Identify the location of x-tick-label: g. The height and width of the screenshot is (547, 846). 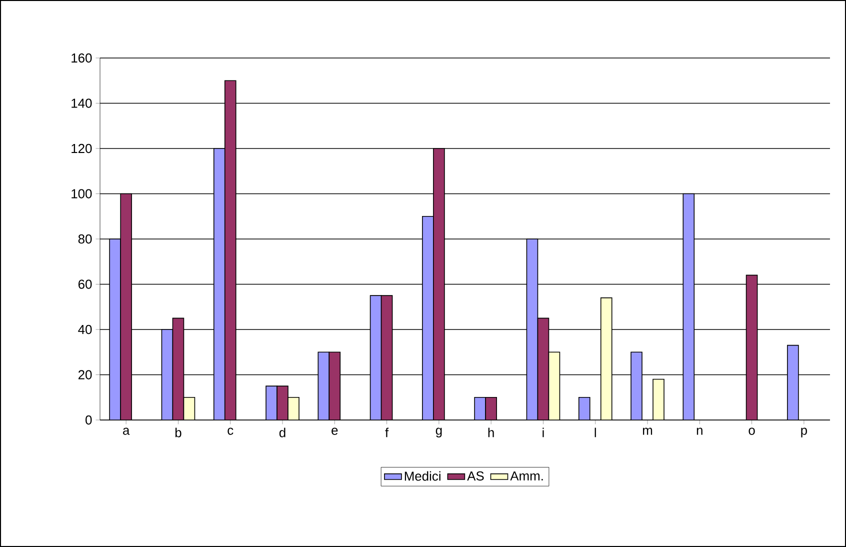
(439, 433).